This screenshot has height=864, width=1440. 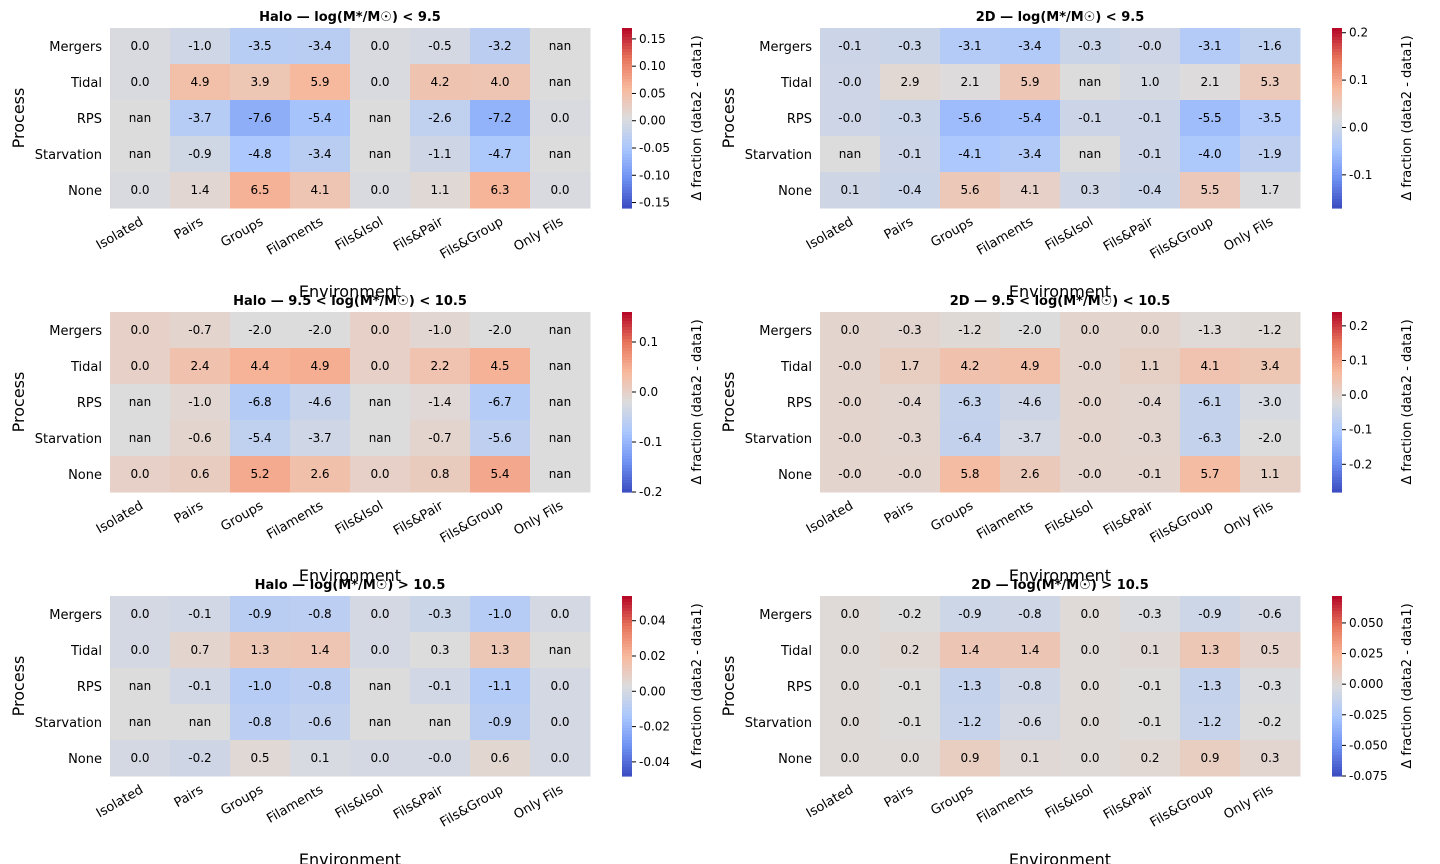 I want to click on row-label: Mergers, so click(x=75, y=47).